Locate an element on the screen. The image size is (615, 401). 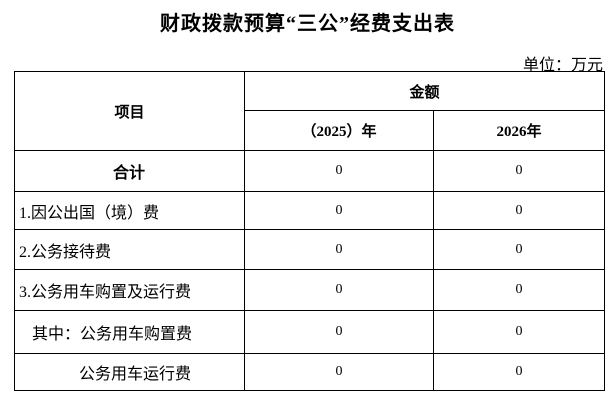
table-row-vehicle-operation: 公务用车运行费 0 0 is located at coordinates (310, 372).